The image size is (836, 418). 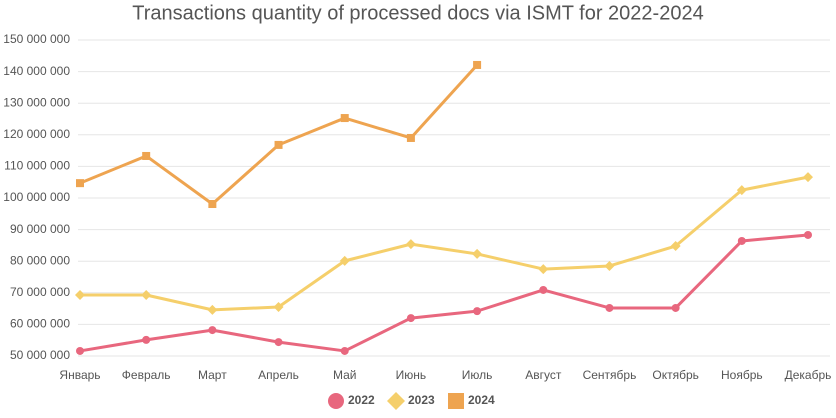 What do you see at coordinates (345, 375) in the screenshot?
I see `x-tick-label: Май` at bounding box center [345, 375].